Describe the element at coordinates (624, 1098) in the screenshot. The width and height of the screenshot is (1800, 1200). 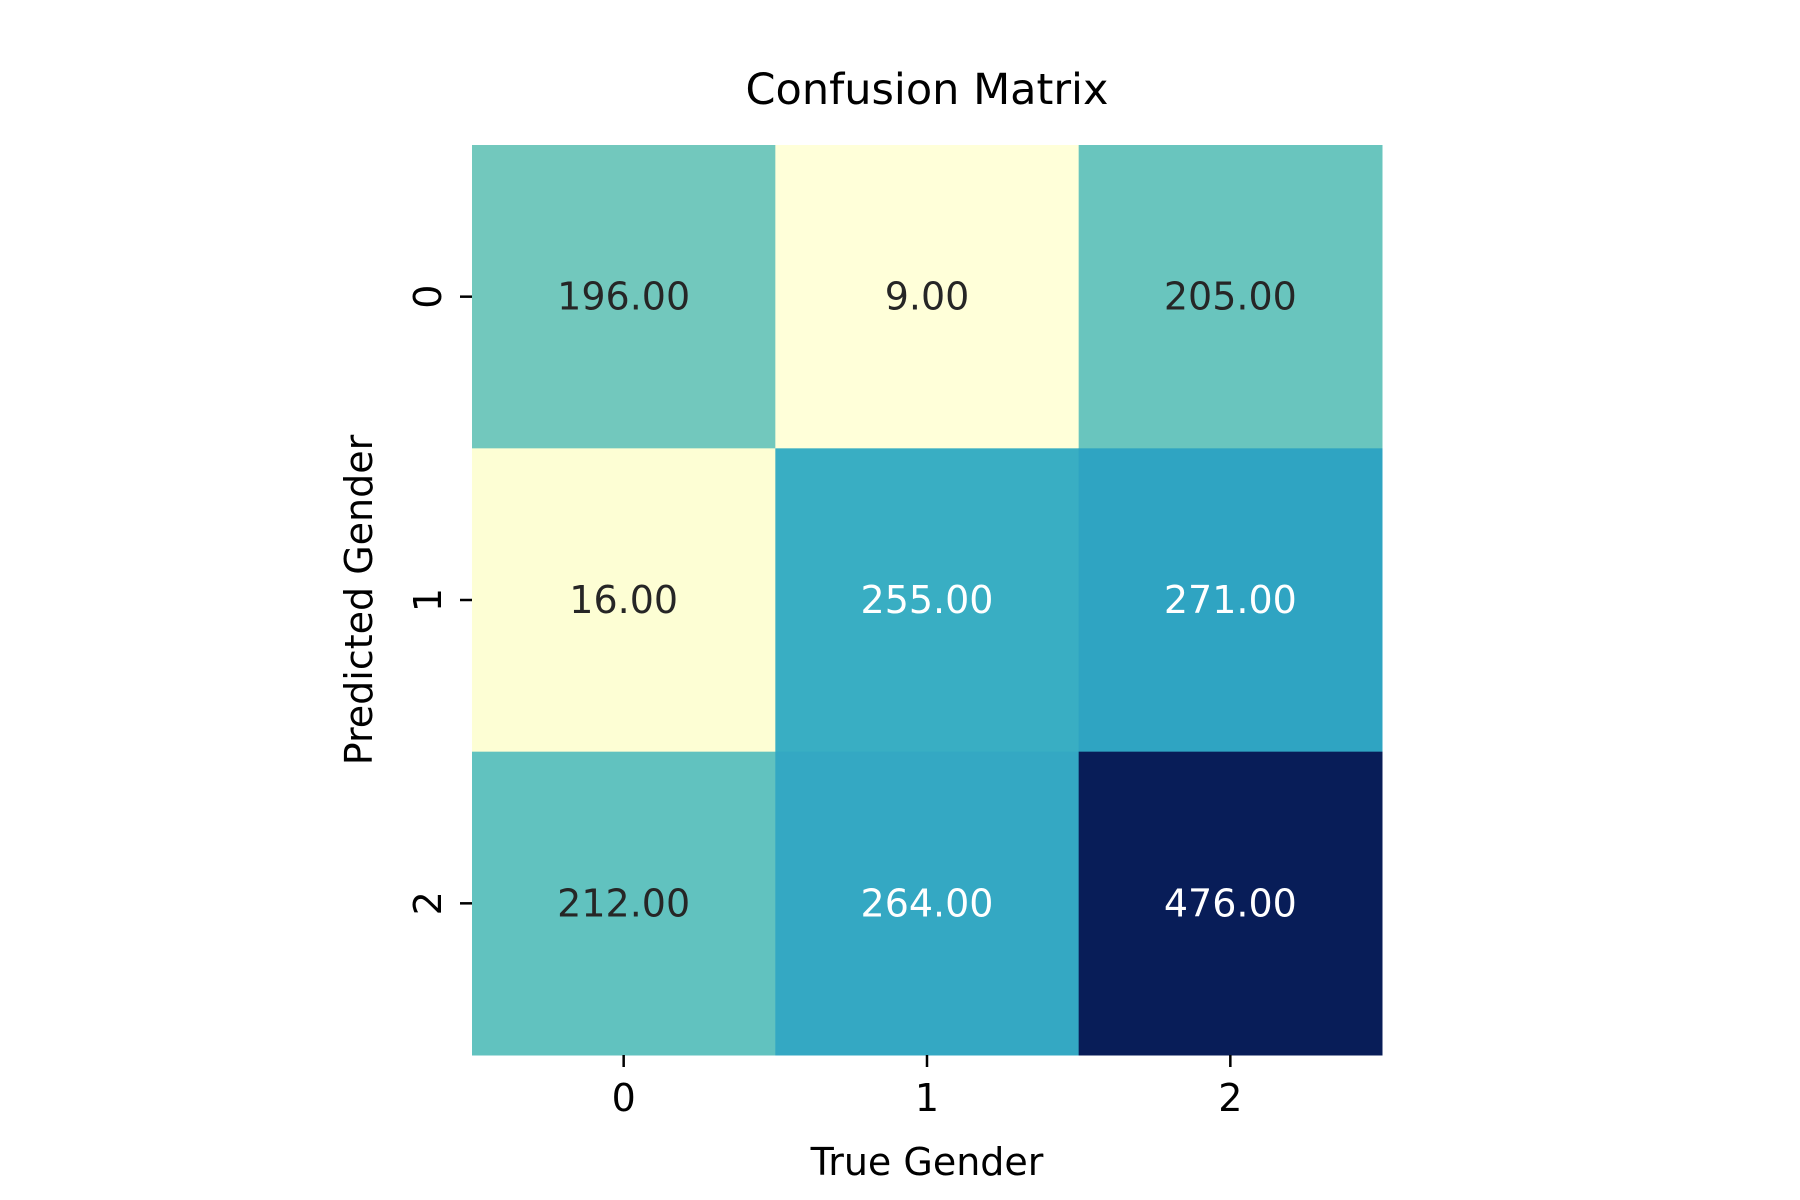
I see `x-tick-label-0: 0` at that location.